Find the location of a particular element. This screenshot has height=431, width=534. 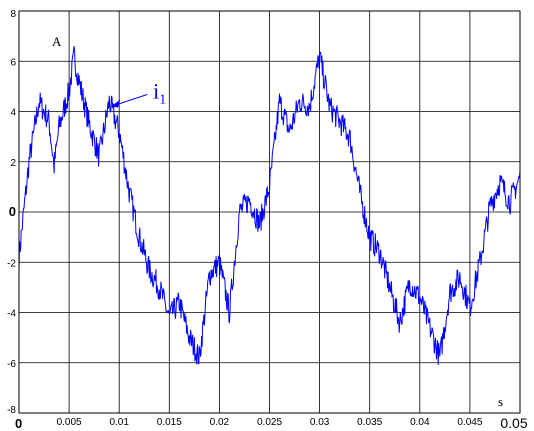

x-tick-label: 0.005 is located at coordinates (69, 422).